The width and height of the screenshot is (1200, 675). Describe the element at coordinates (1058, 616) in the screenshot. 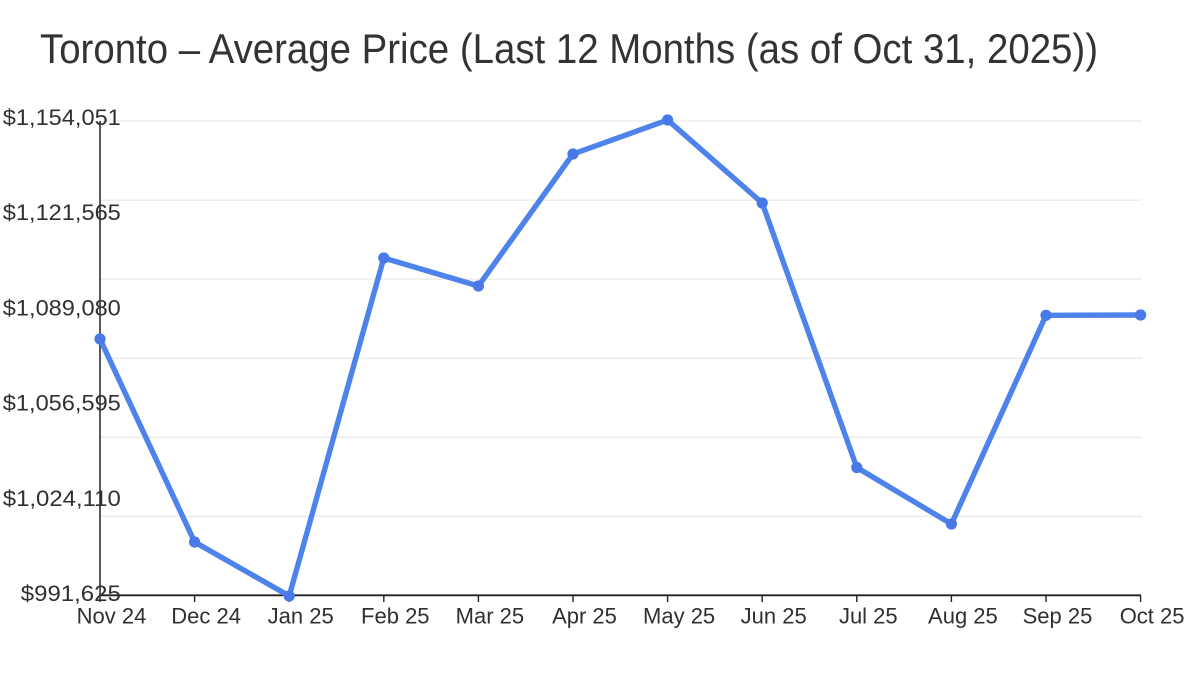

I see `svg-text: Sep 25` at that location.